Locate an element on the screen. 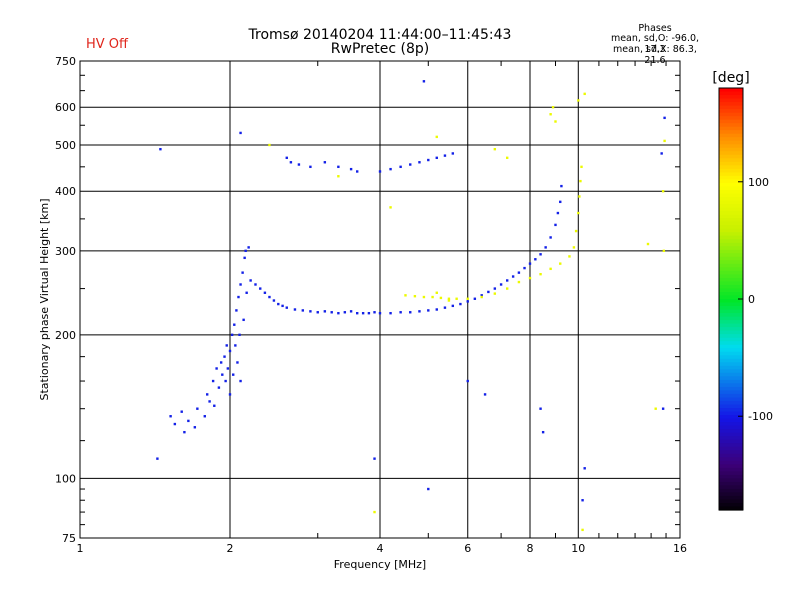  x-tick-label: 8 is located at coordinates (530, 548).